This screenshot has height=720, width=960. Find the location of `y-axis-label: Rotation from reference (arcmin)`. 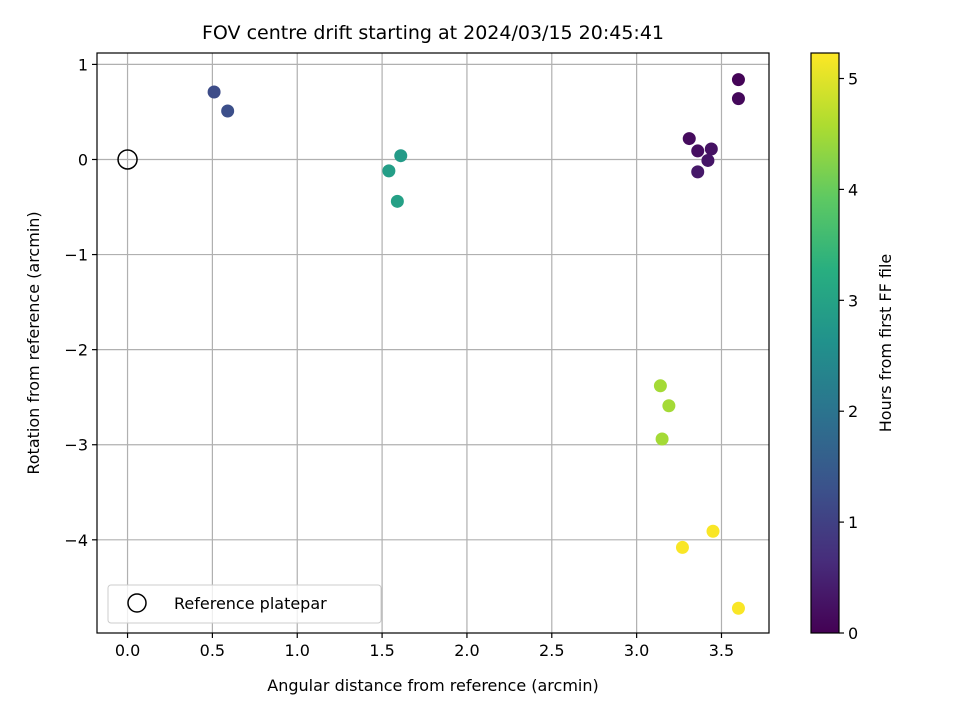

y-axis-label: Rotation from reference (arcmin) is located at coordinates (33, 342).